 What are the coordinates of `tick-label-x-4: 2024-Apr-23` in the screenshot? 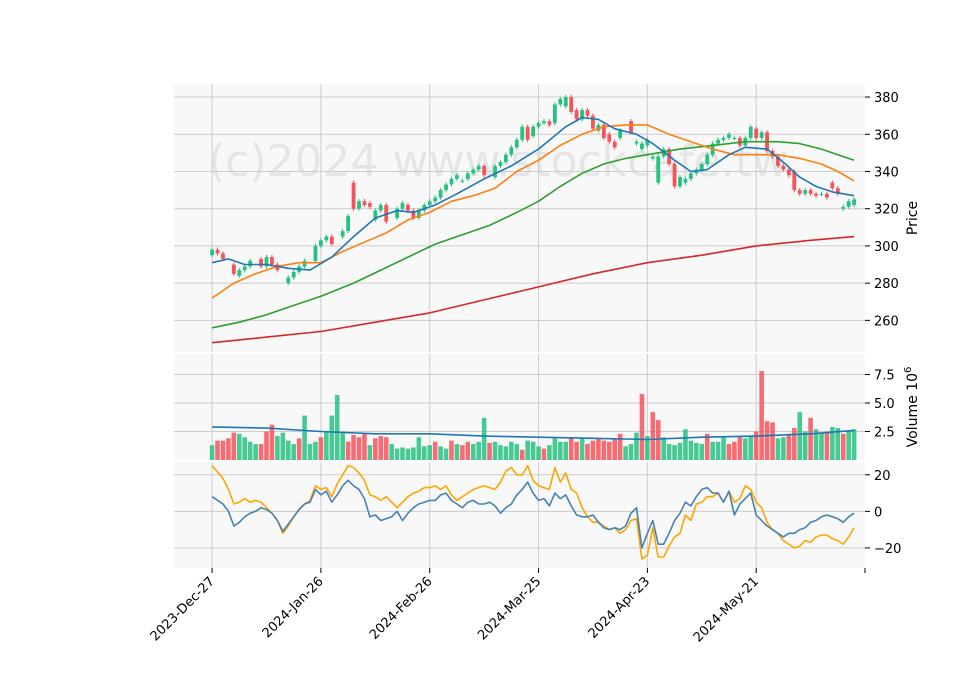 It's located at (619, 607).